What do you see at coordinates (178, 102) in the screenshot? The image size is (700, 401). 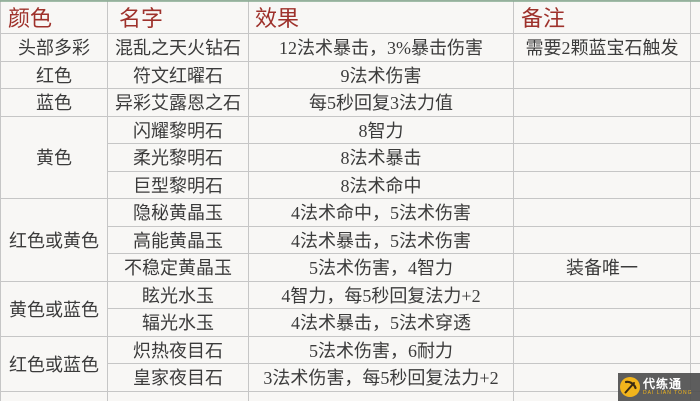 I see `cell-name: 异彩艾露恩之石` at bounding box center [178, 102].